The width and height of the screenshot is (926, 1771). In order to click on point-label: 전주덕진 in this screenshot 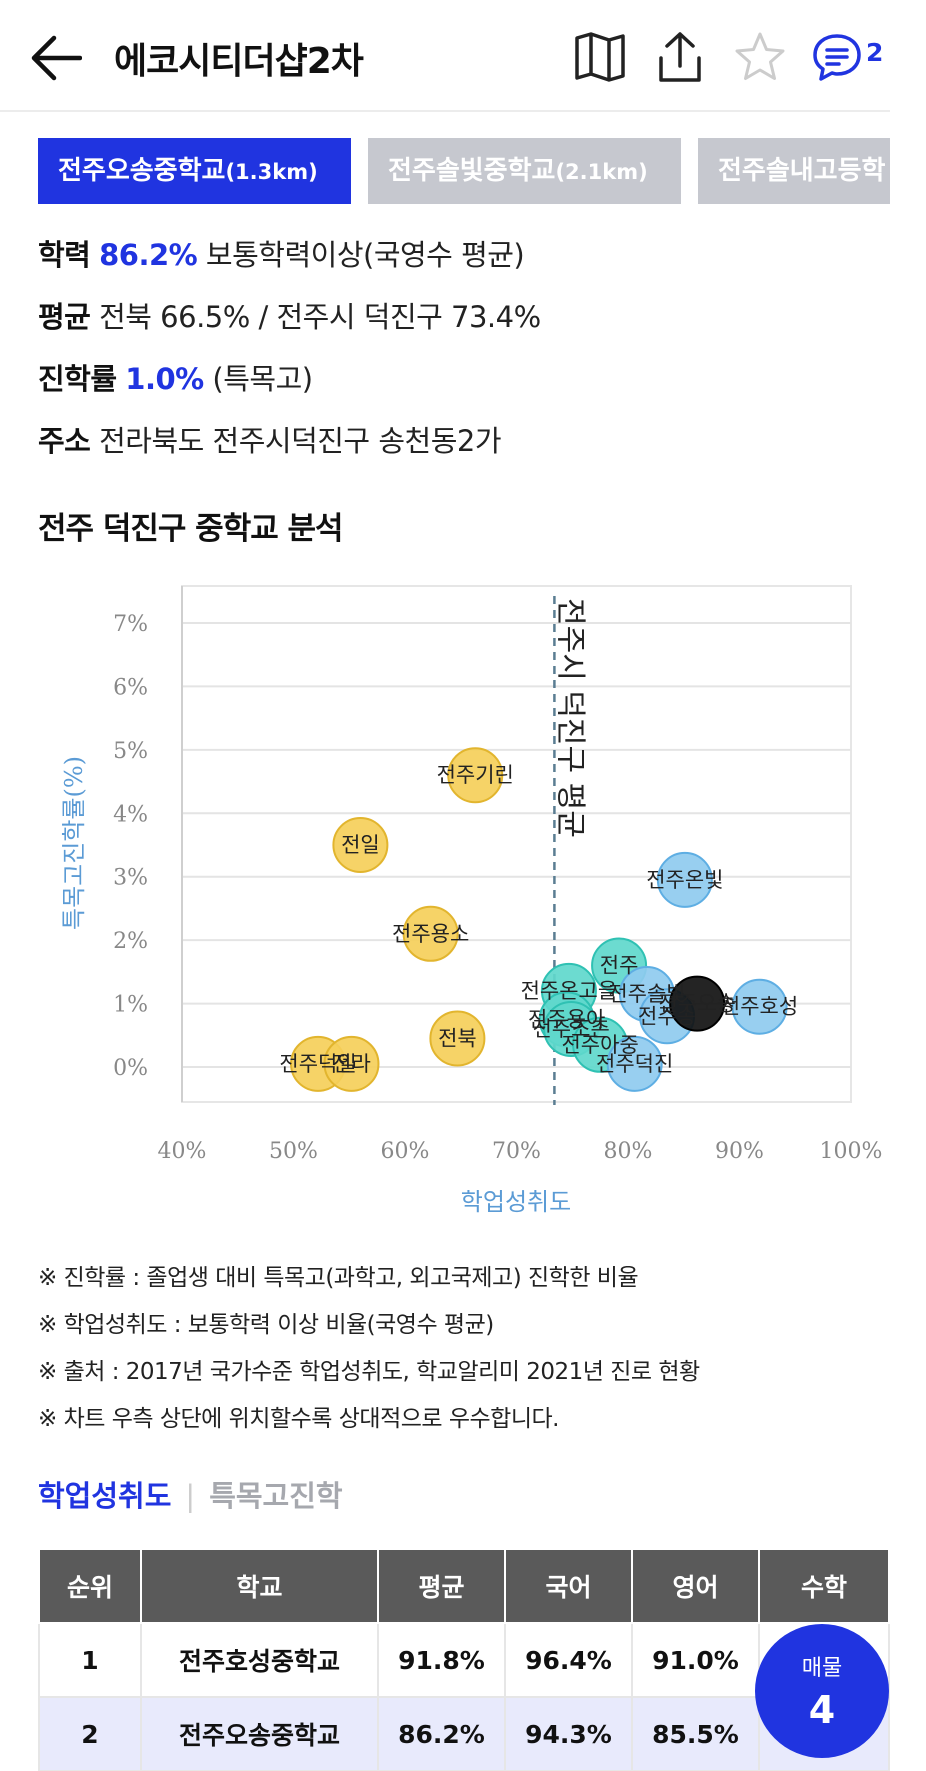, I will do `click(634, 1064)`.